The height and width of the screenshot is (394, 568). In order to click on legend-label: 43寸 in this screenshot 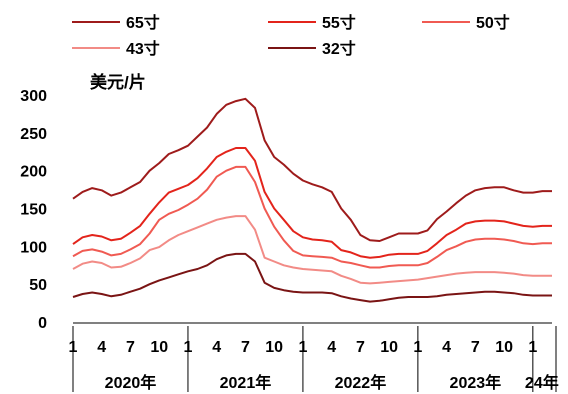, I will do `click(143, 48)`.